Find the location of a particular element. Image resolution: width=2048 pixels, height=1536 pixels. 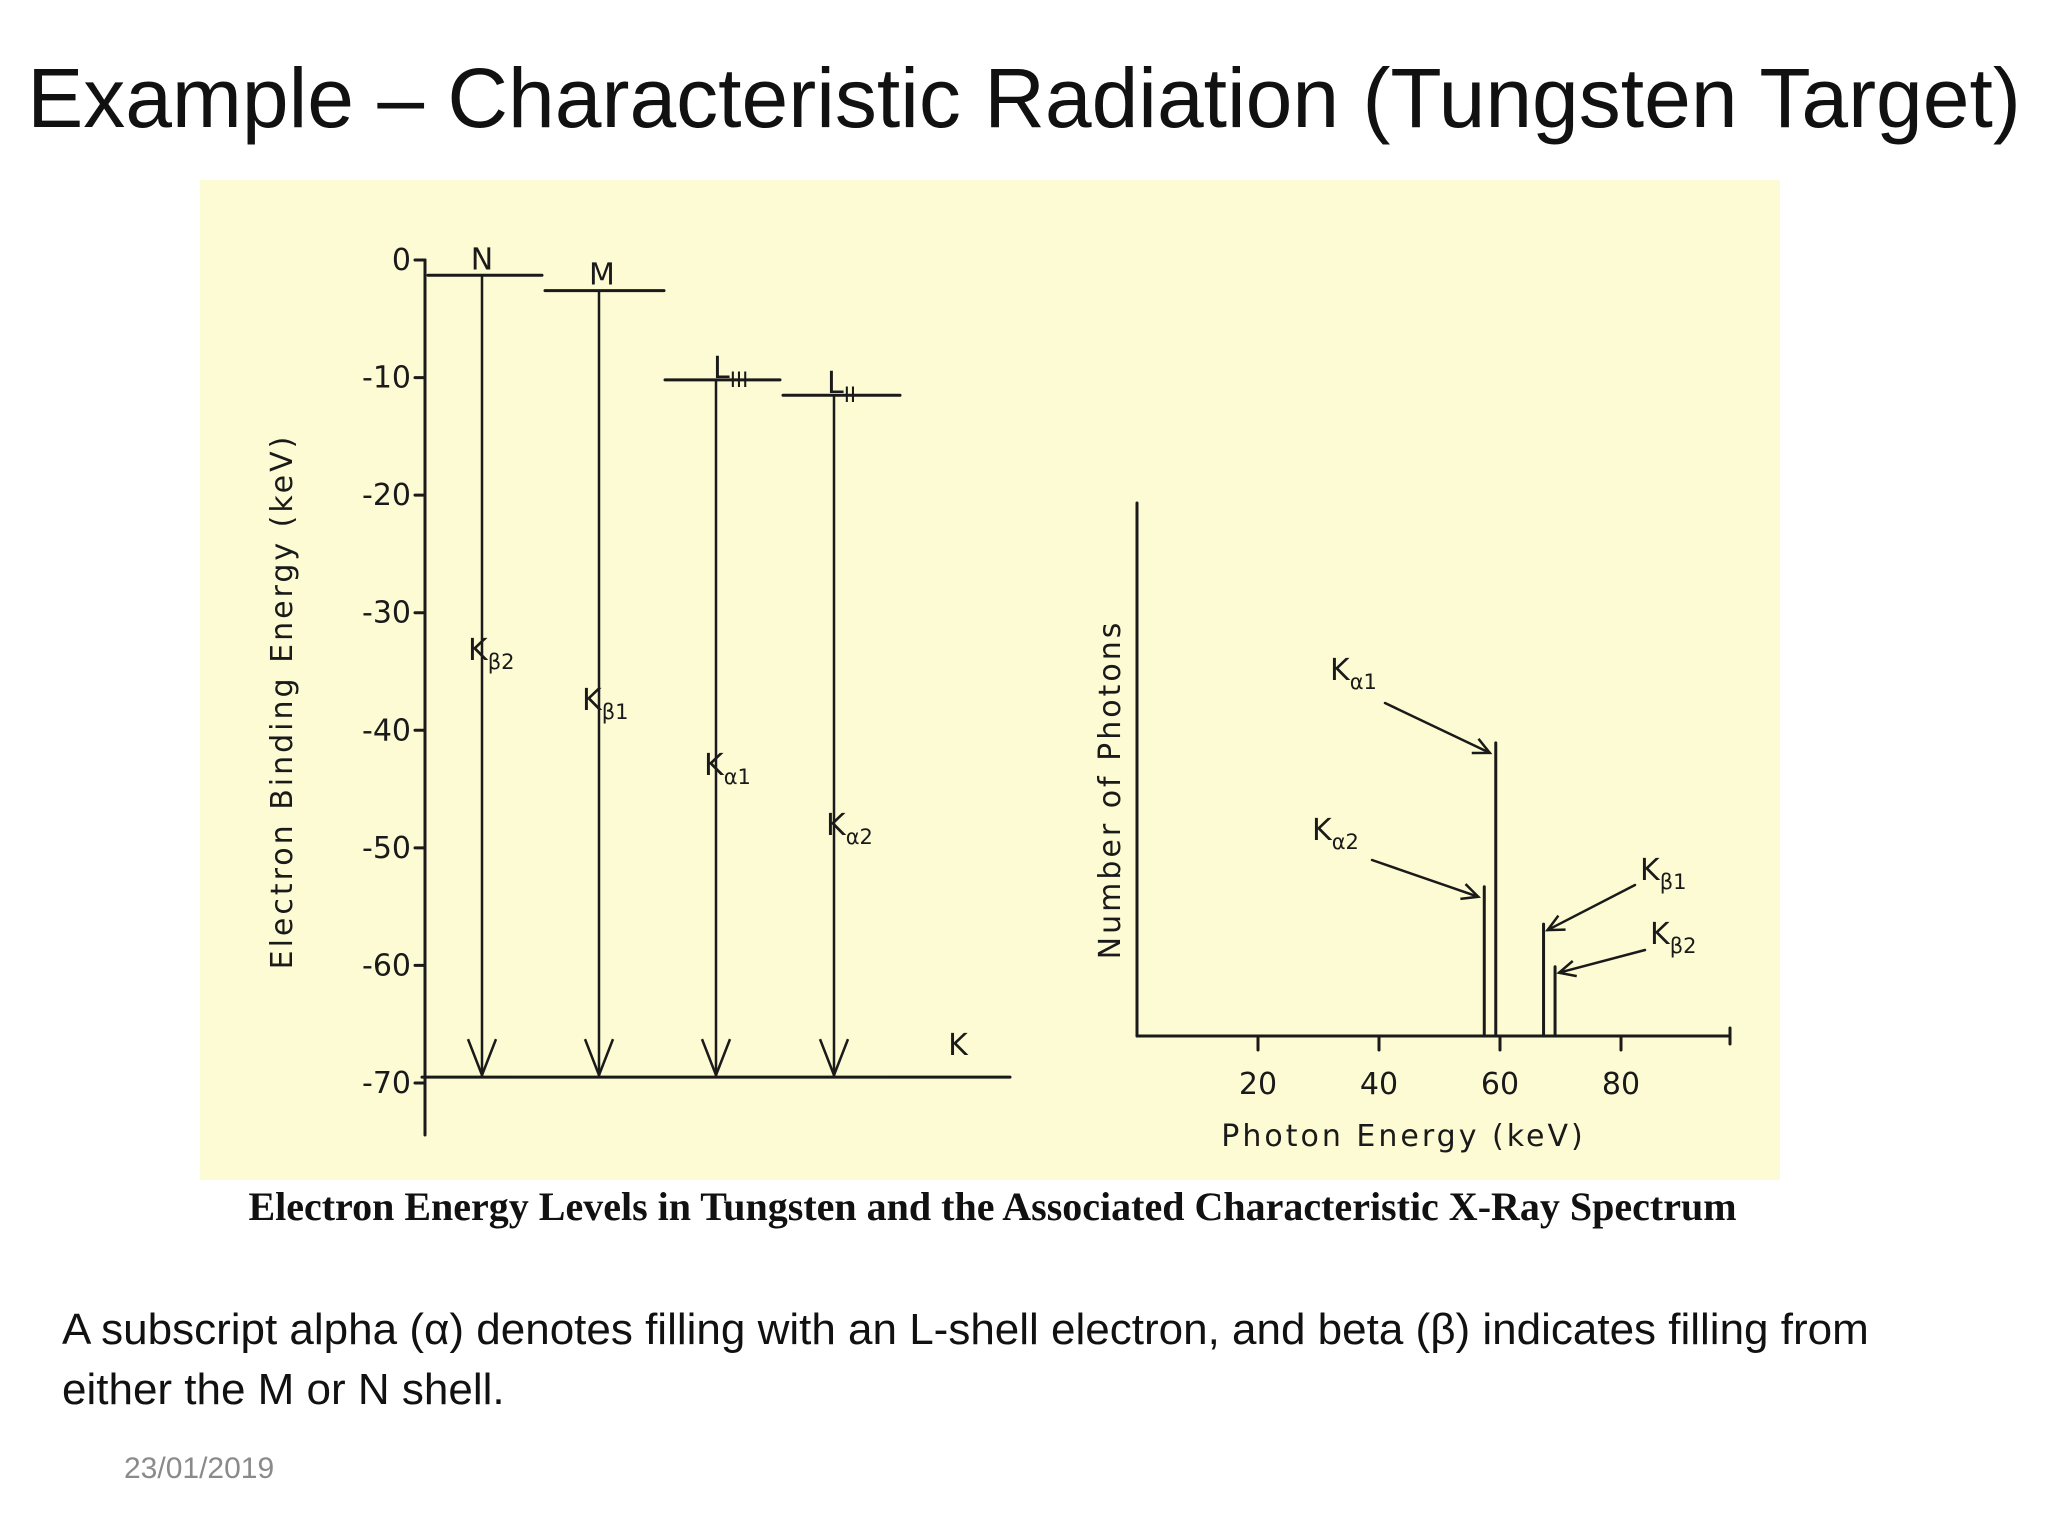

transition-label: Kβ2 is located at coordinates (491, 653).